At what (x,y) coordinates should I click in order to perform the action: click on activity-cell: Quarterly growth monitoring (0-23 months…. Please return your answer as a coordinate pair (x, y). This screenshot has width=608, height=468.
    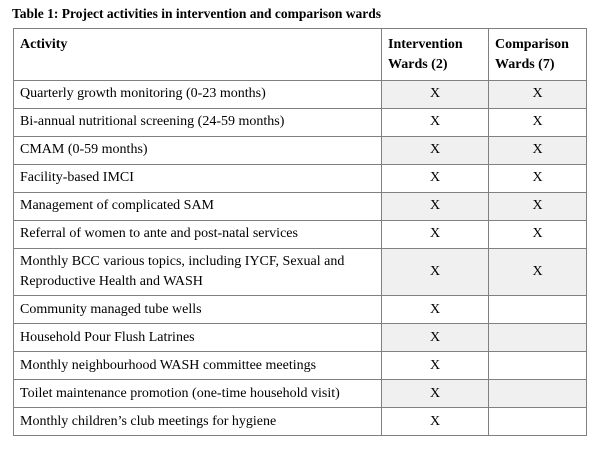
    Looking at the image, I should click on (197, 94).